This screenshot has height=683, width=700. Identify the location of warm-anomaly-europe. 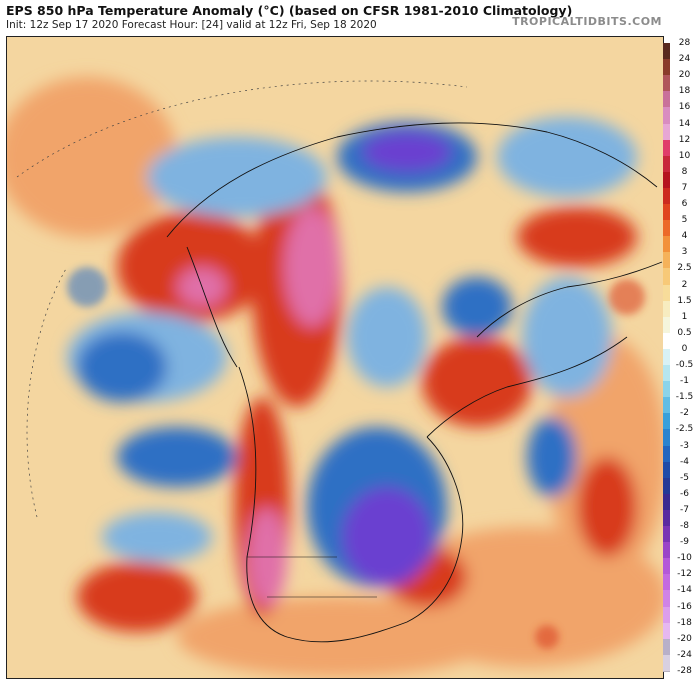
(477, 382).